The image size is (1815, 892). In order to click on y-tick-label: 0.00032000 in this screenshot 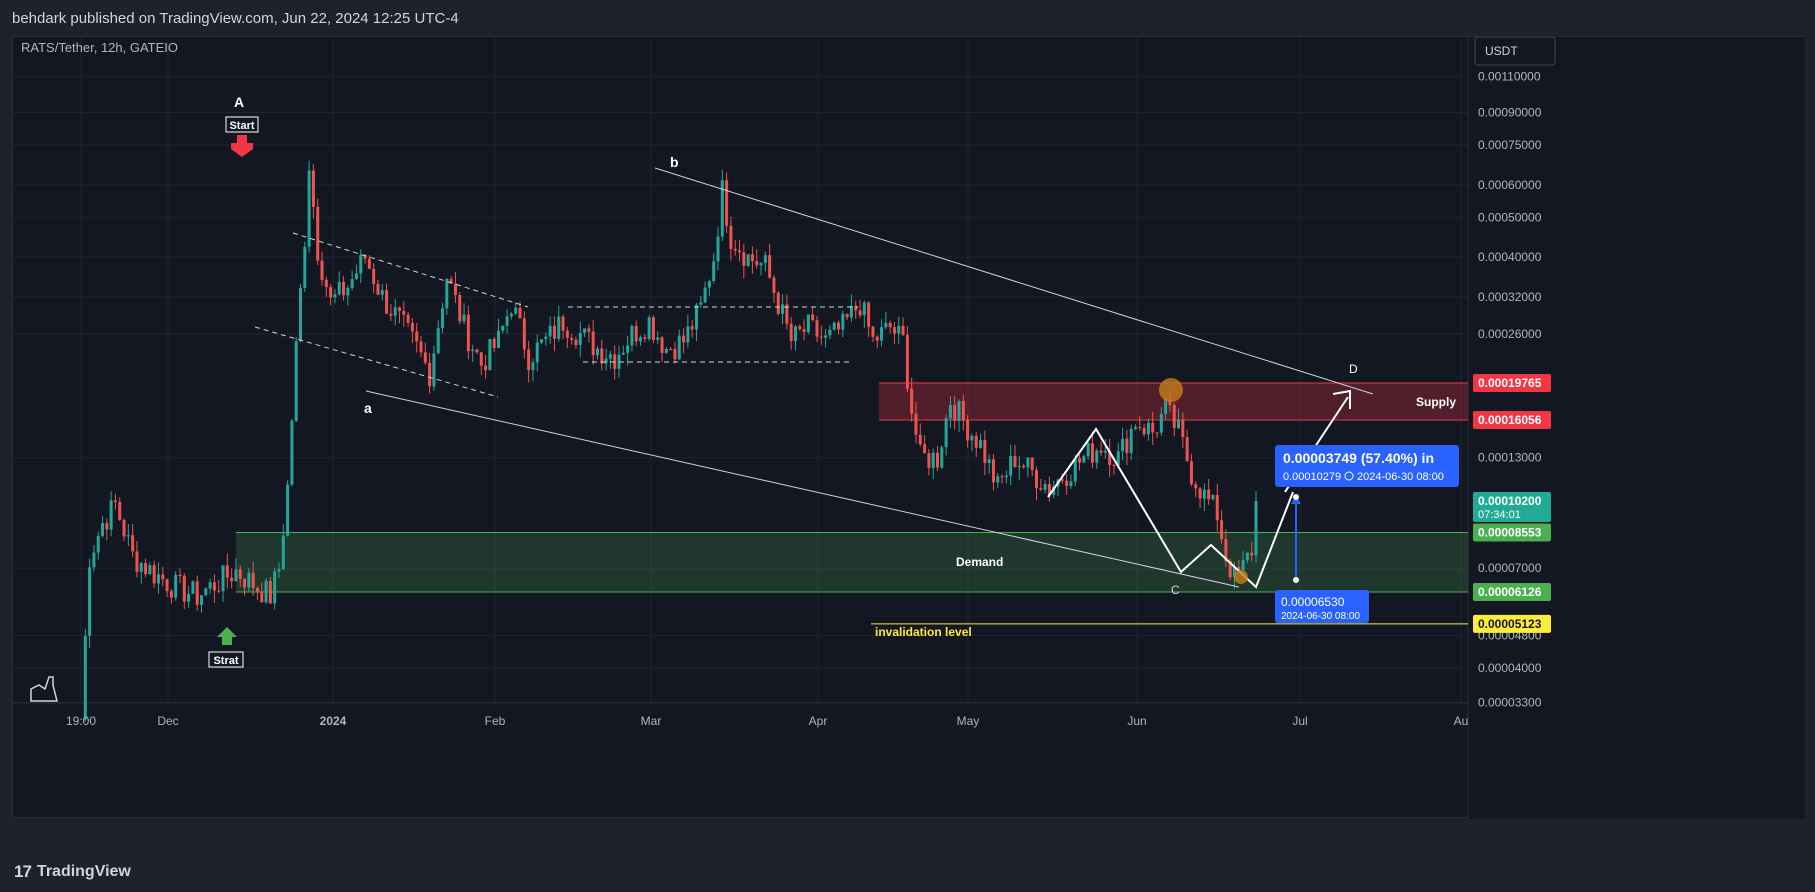, I will do `click(1510, 297)`.